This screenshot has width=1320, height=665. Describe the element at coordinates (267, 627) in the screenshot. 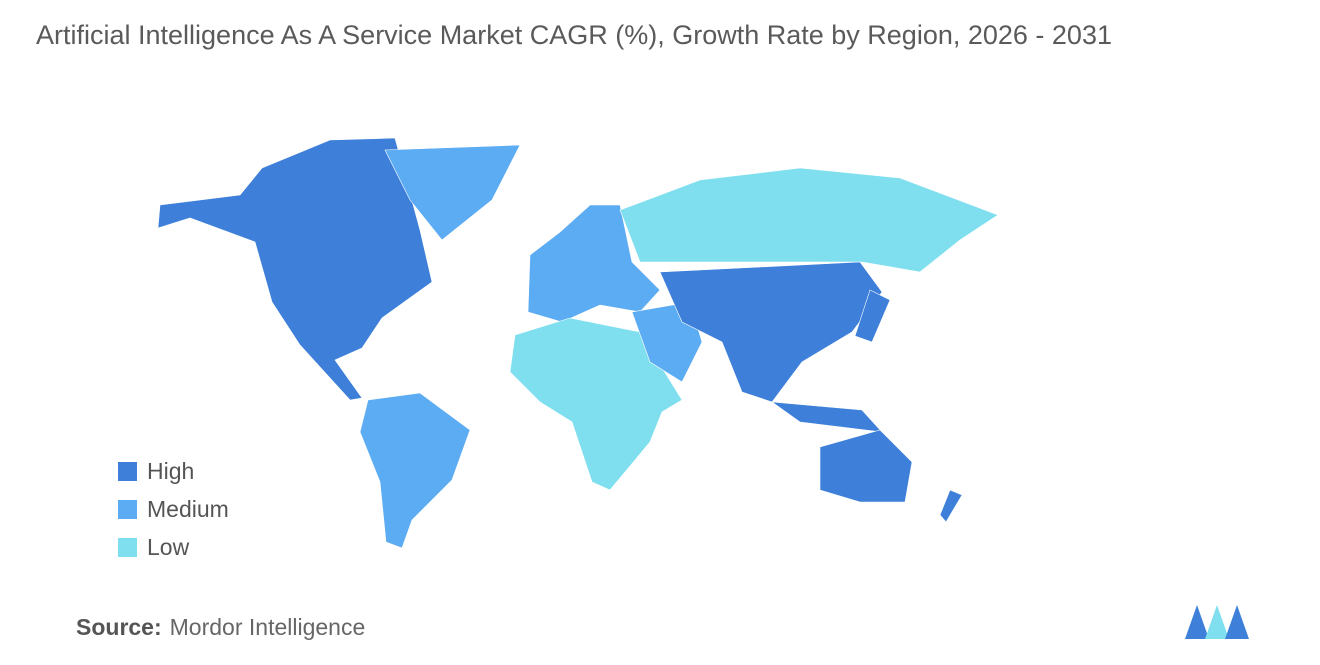

I see `source-text: Mordor Intelligence` at that location.